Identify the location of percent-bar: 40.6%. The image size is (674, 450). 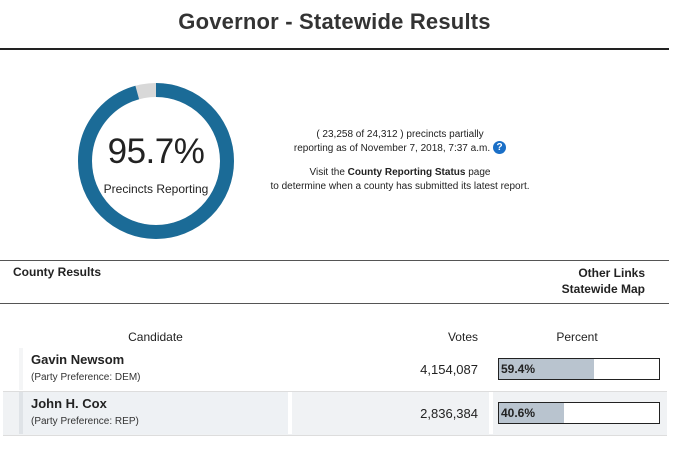
(579, 413).